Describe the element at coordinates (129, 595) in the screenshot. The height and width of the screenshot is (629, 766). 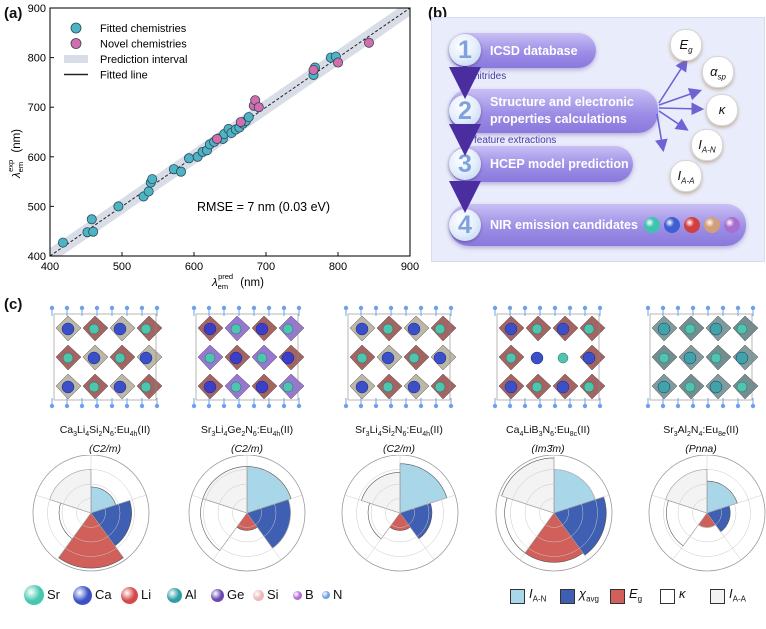
I see `element-ball-li` at that location.